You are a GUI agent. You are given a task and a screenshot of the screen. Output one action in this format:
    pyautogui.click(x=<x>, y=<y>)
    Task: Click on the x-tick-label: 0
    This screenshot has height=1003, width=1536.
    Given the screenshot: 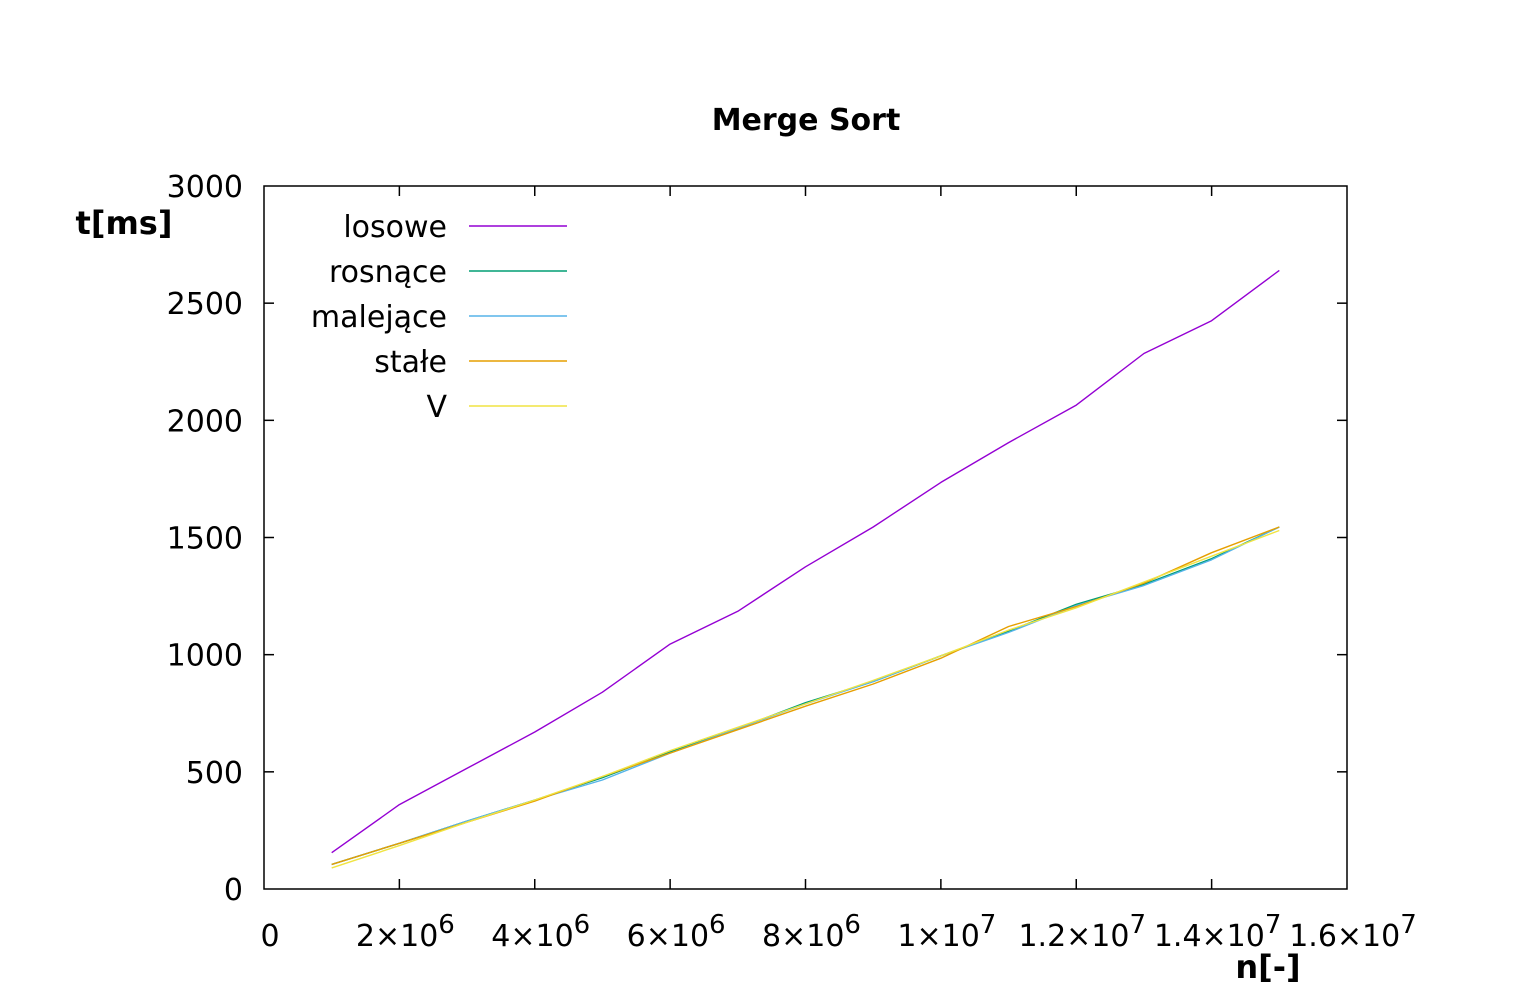 What is the action you would take?
    pyautogui.click(x=269, y=936)
    